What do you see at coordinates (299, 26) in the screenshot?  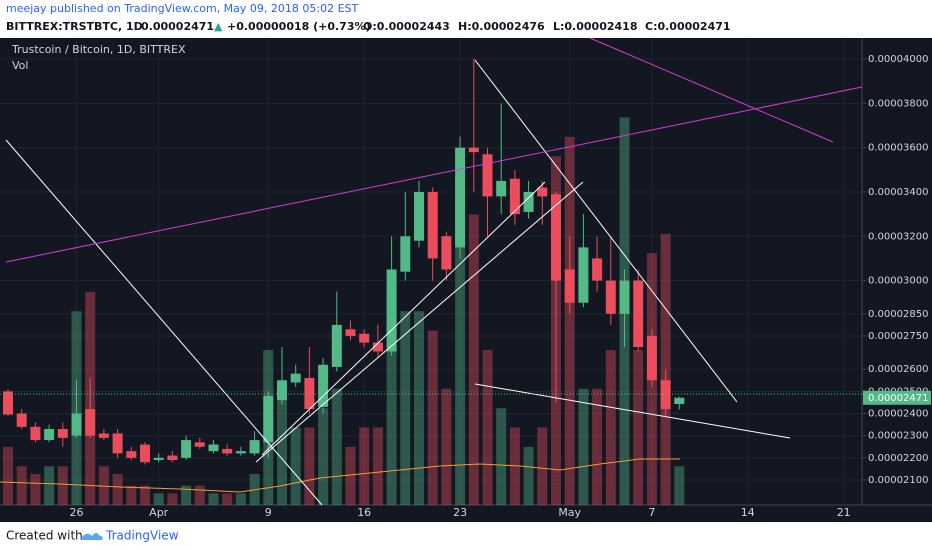 I see `change: +0.00000018 (+0.73%)` at bounding box center [299, 26].